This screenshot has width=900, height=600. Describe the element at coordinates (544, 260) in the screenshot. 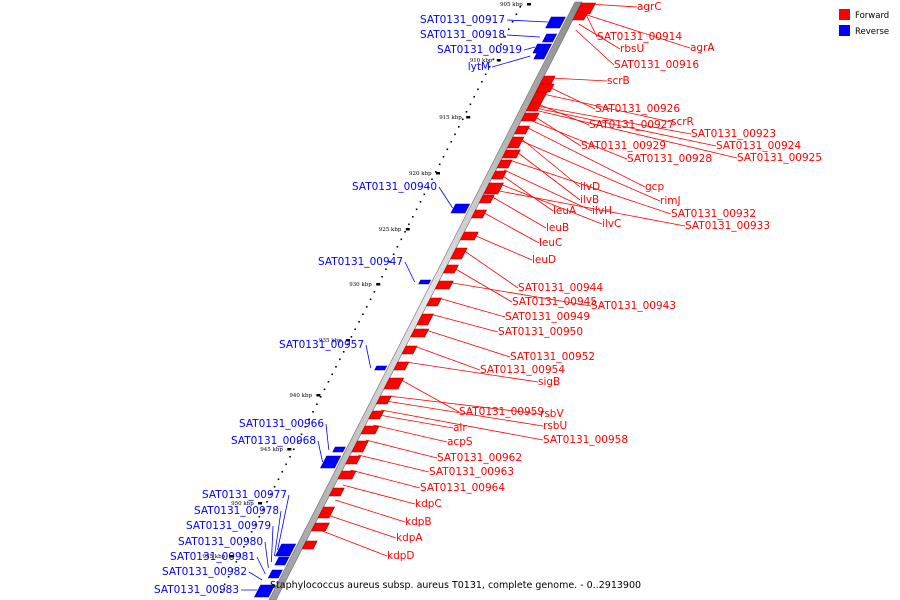

I see `forward-gene-label: leuD` at that location.